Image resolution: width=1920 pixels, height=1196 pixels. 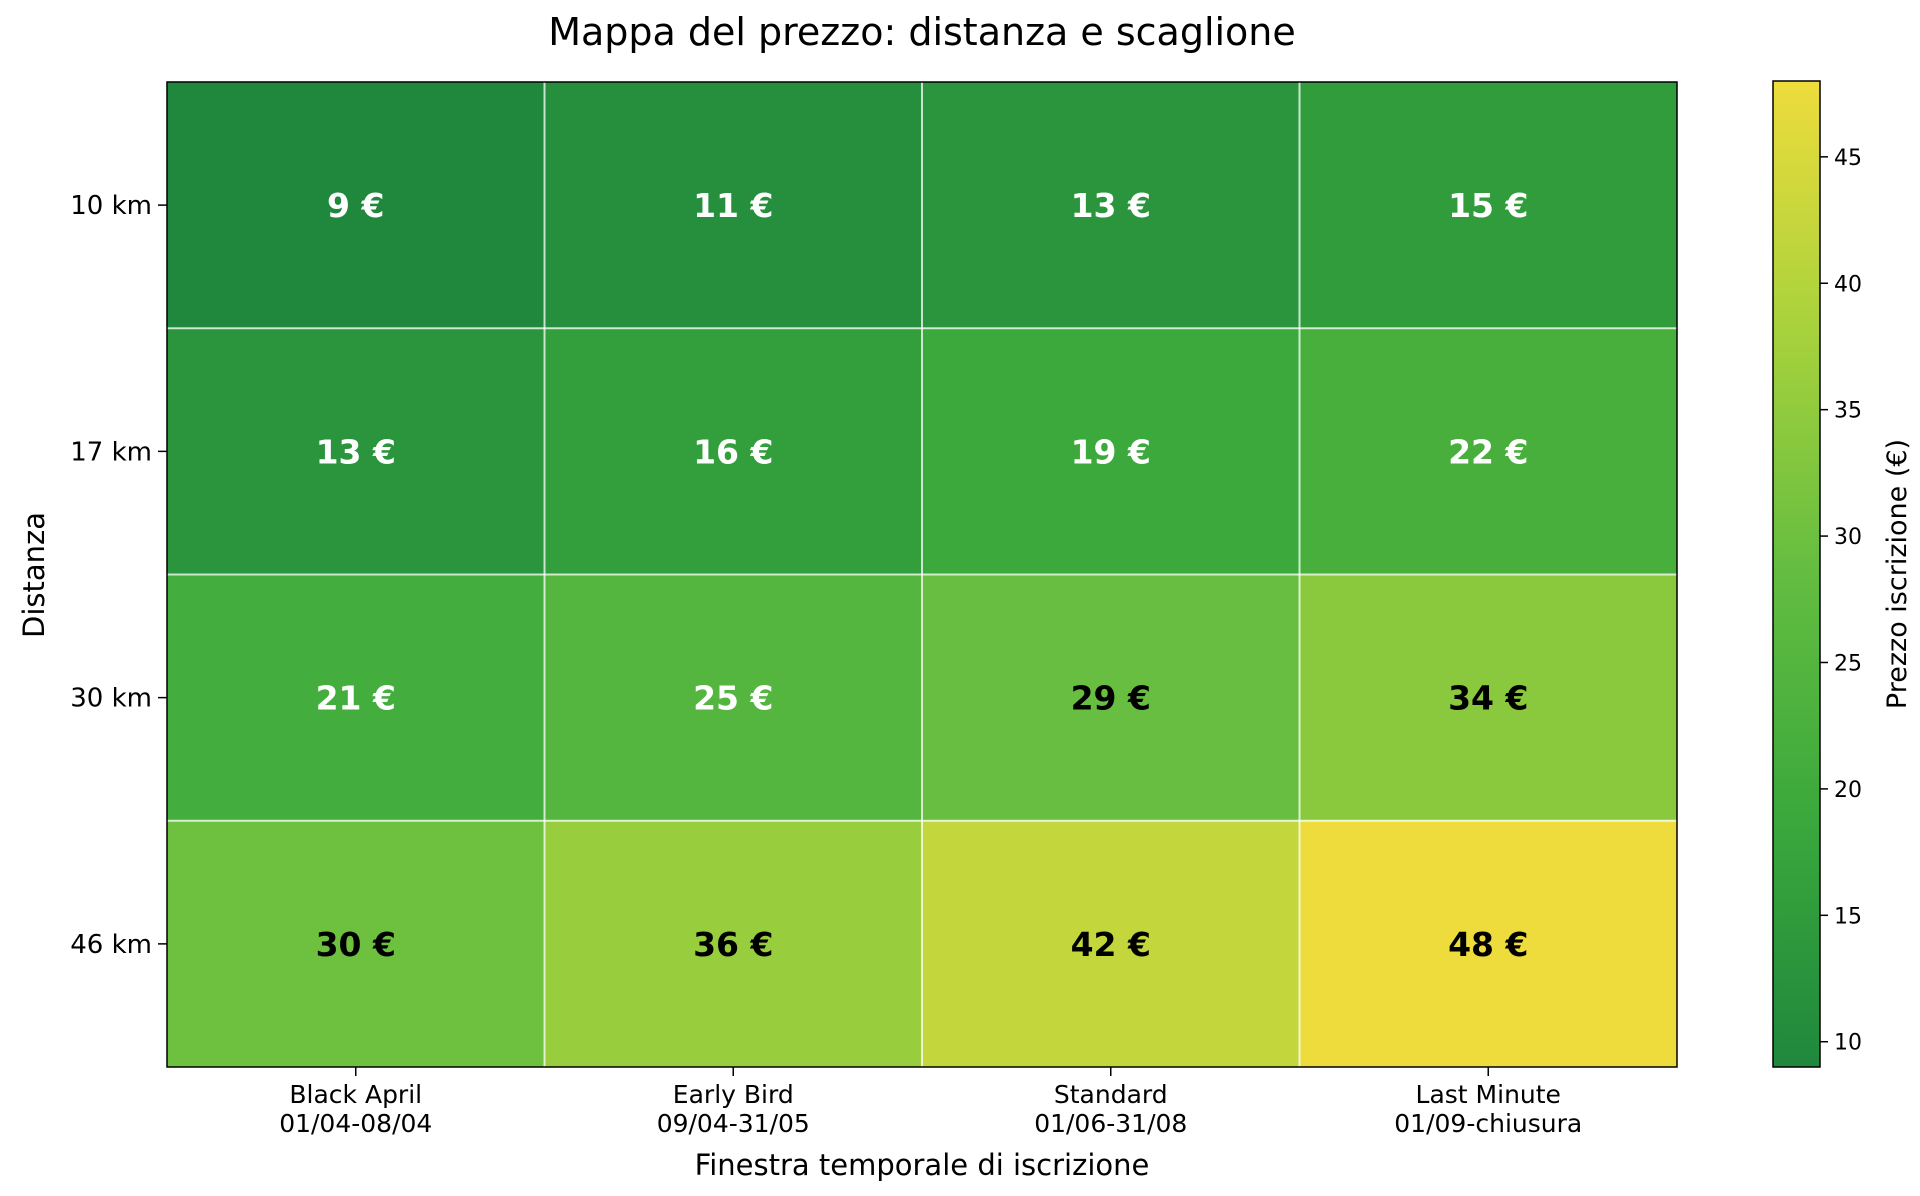 I want to click on y-axis-tick-labels: 10 km 17 km 30 km 46 km, so click(x=118, y=575).